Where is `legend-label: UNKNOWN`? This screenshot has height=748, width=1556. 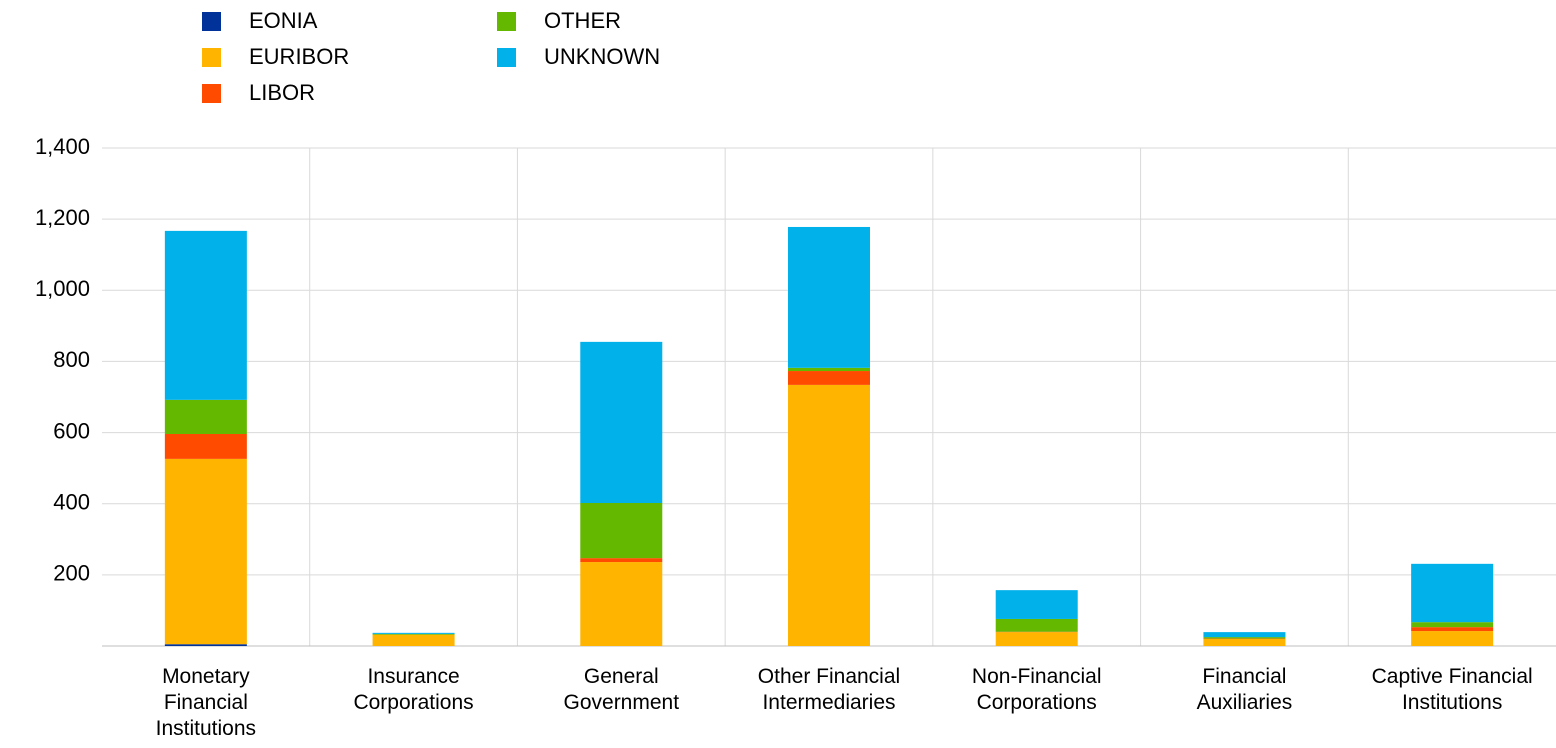
legend-label: UNKNOWN is located at coordinates (602, 56).